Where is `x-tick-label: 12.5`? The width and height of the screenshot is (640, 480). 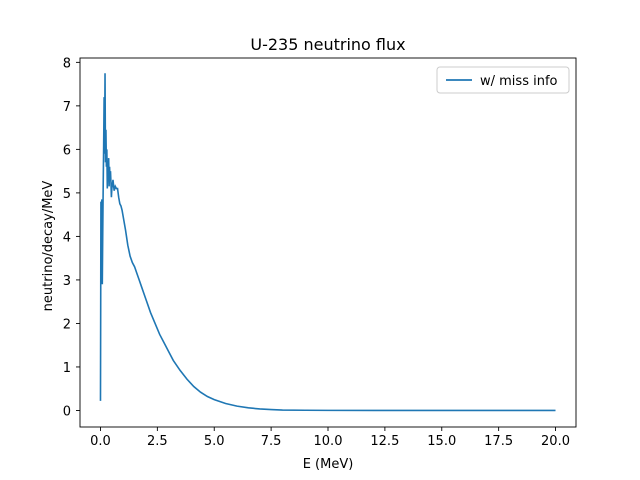 x-tick-label: 12.5 is located at coordinates (384, 441).